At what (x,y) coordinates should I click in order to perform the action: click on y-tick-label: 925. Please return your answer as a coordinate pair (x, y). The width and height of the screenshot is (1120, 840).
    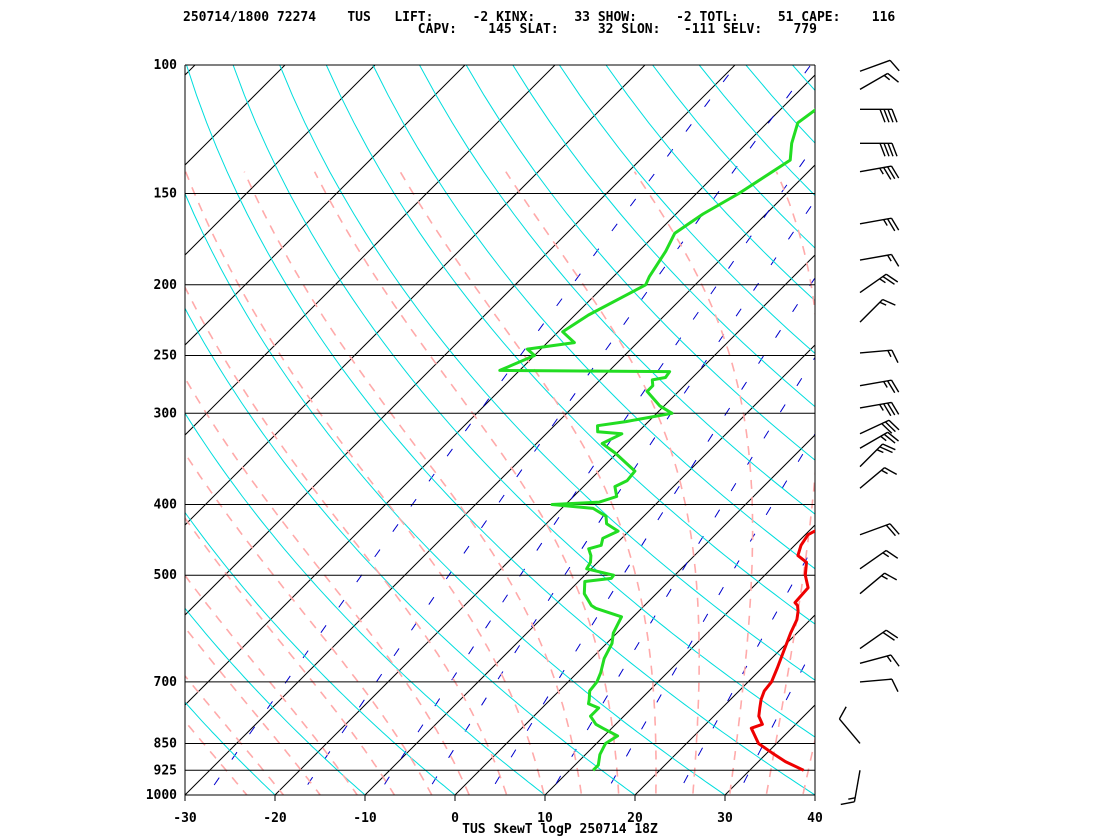
    Looking at the image, I should click on (165, 770).